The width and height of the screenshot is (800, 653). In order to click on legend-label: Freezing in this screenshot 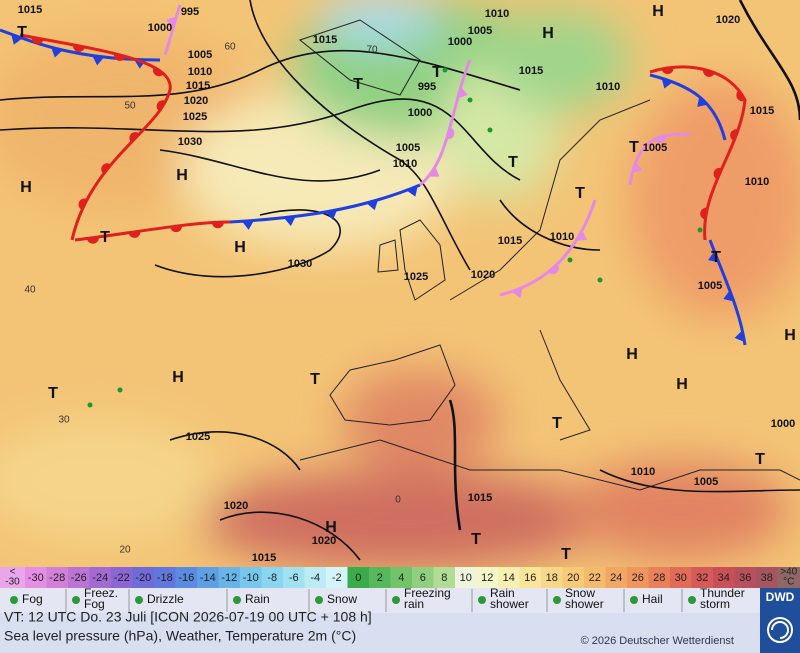, I will do `click(427, 593)`.